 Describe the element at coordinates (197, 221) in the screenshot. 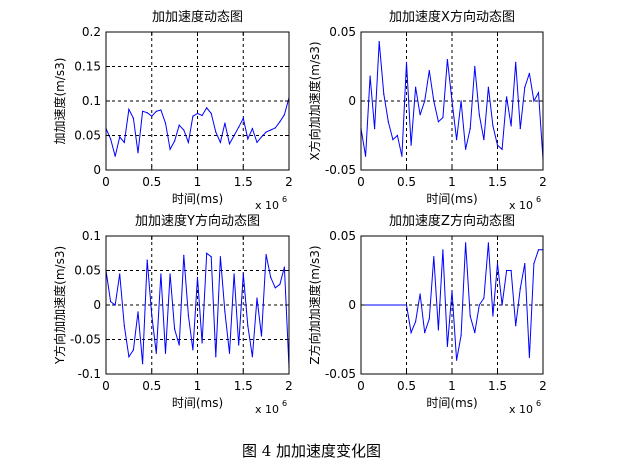

I see `chart-title: 加加速度Y方向动态图` at that location.